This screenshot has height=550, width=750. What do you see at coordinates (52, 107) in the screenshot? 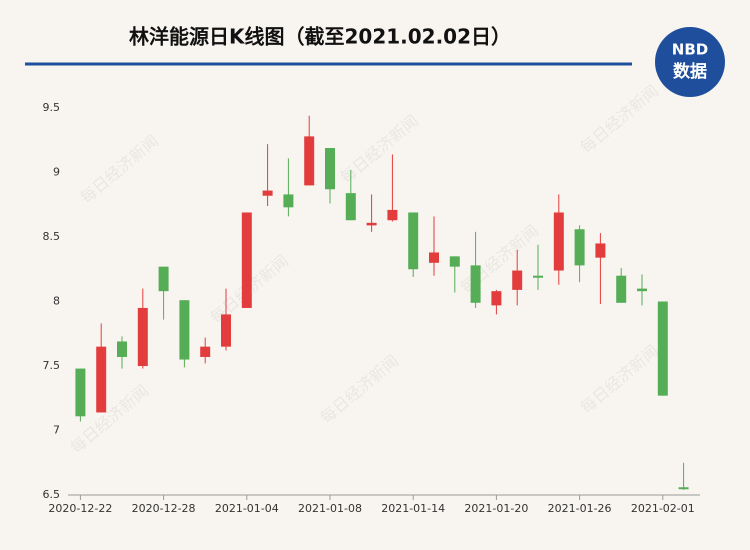
I see `y-tick-label: 9.5` at bounding box center [52, 107].